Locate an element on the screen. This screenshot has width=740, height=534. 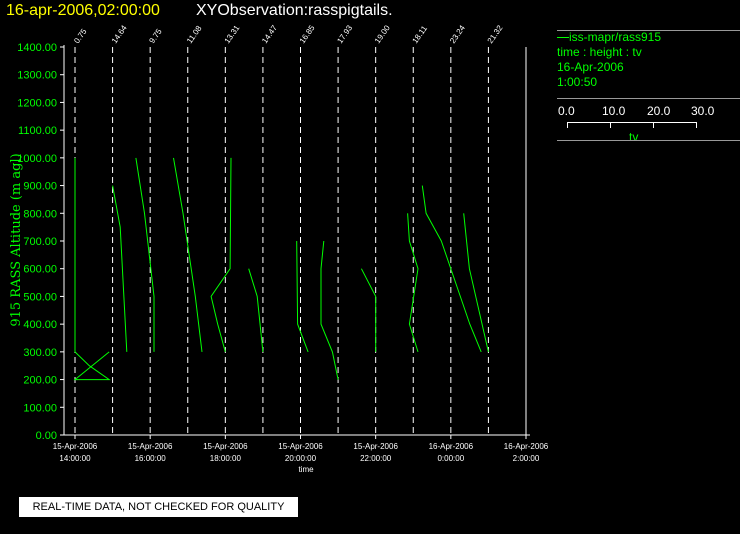
profile-value-label: 19.00 is located at coordinates (382, 34).